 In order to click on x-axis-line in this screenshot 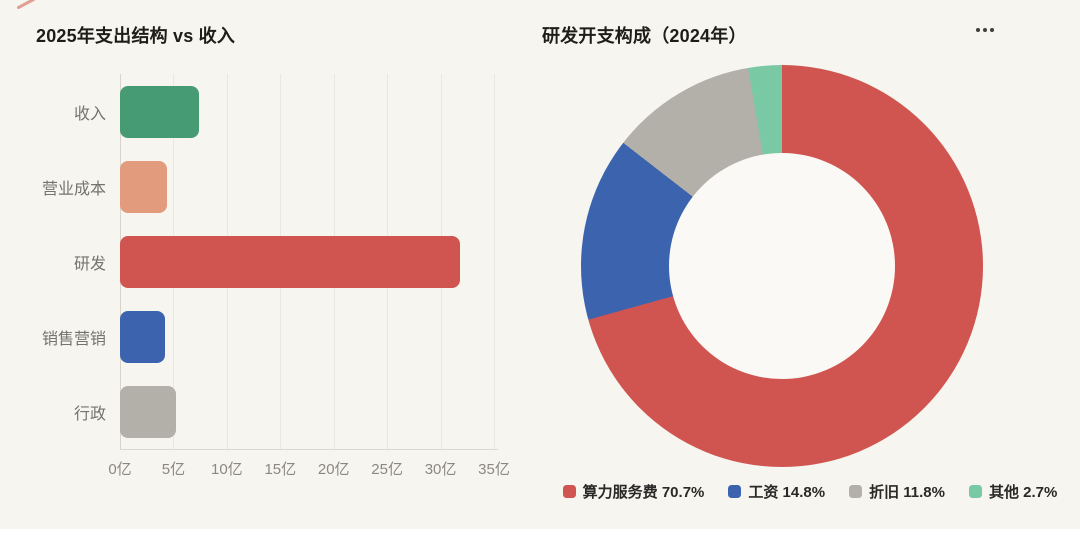, I will do `click(309, 449)`.